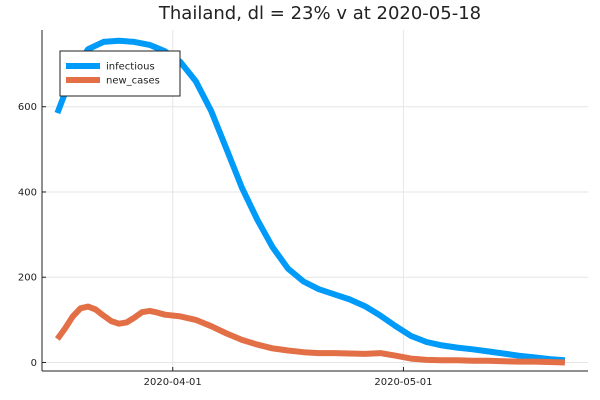 The height and width of the screenshot is (400, 600). What do you see at coordinates (288, 377) in the screenshot?
I see `x-ticks: 2020-04-01 2020-05-01` at bounding box center [288, 377].